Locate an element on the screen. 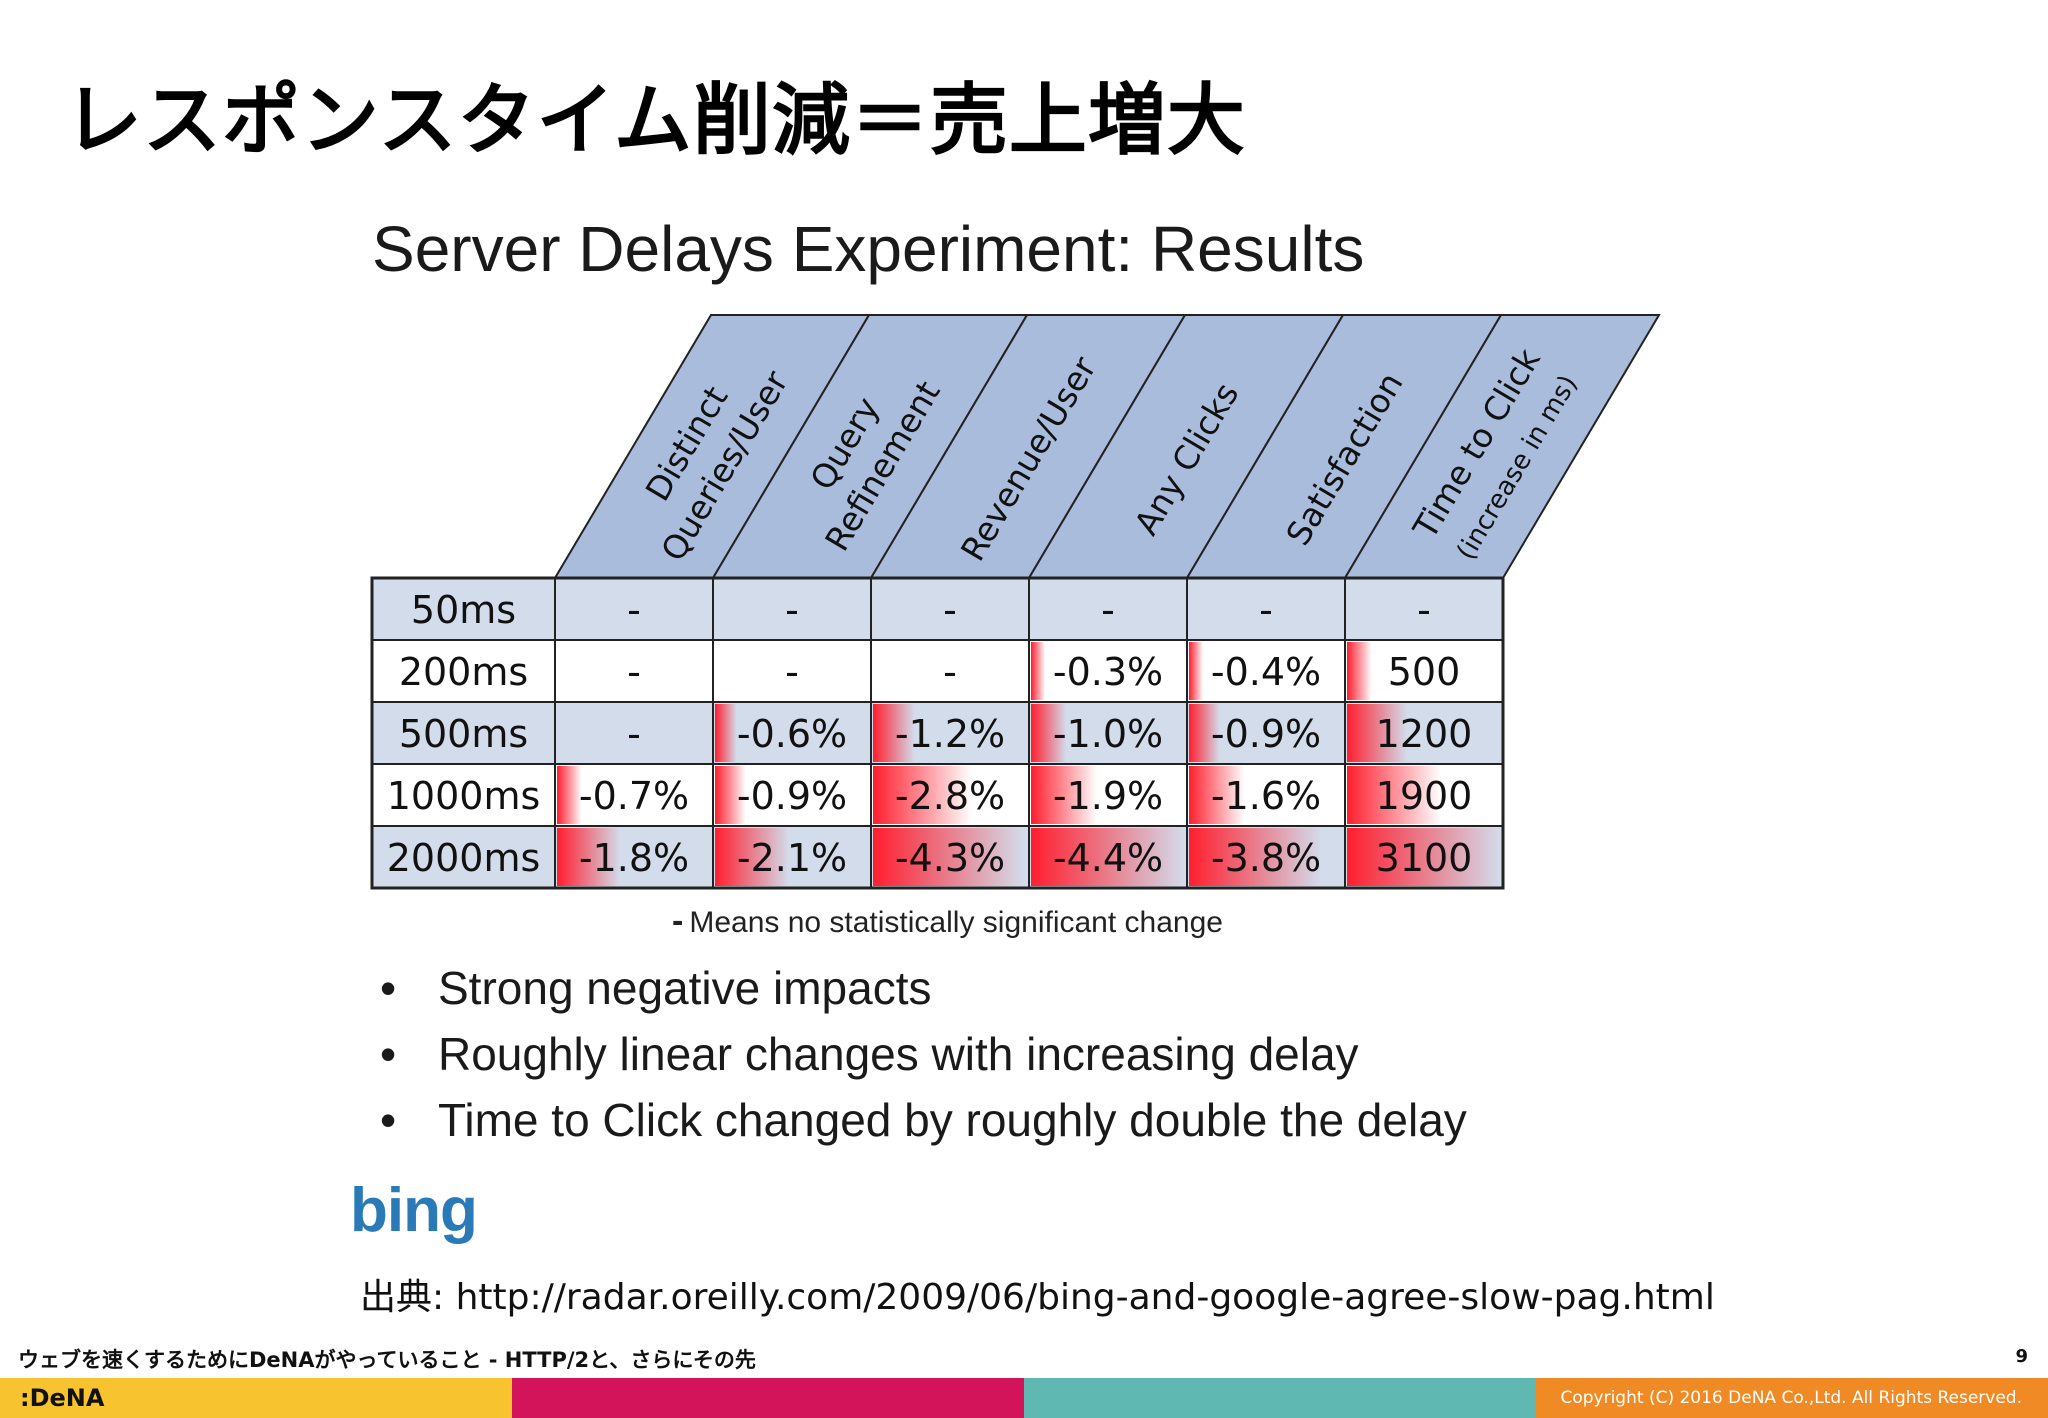  cell-value: -1.8% is located at coordinates (634, 858).